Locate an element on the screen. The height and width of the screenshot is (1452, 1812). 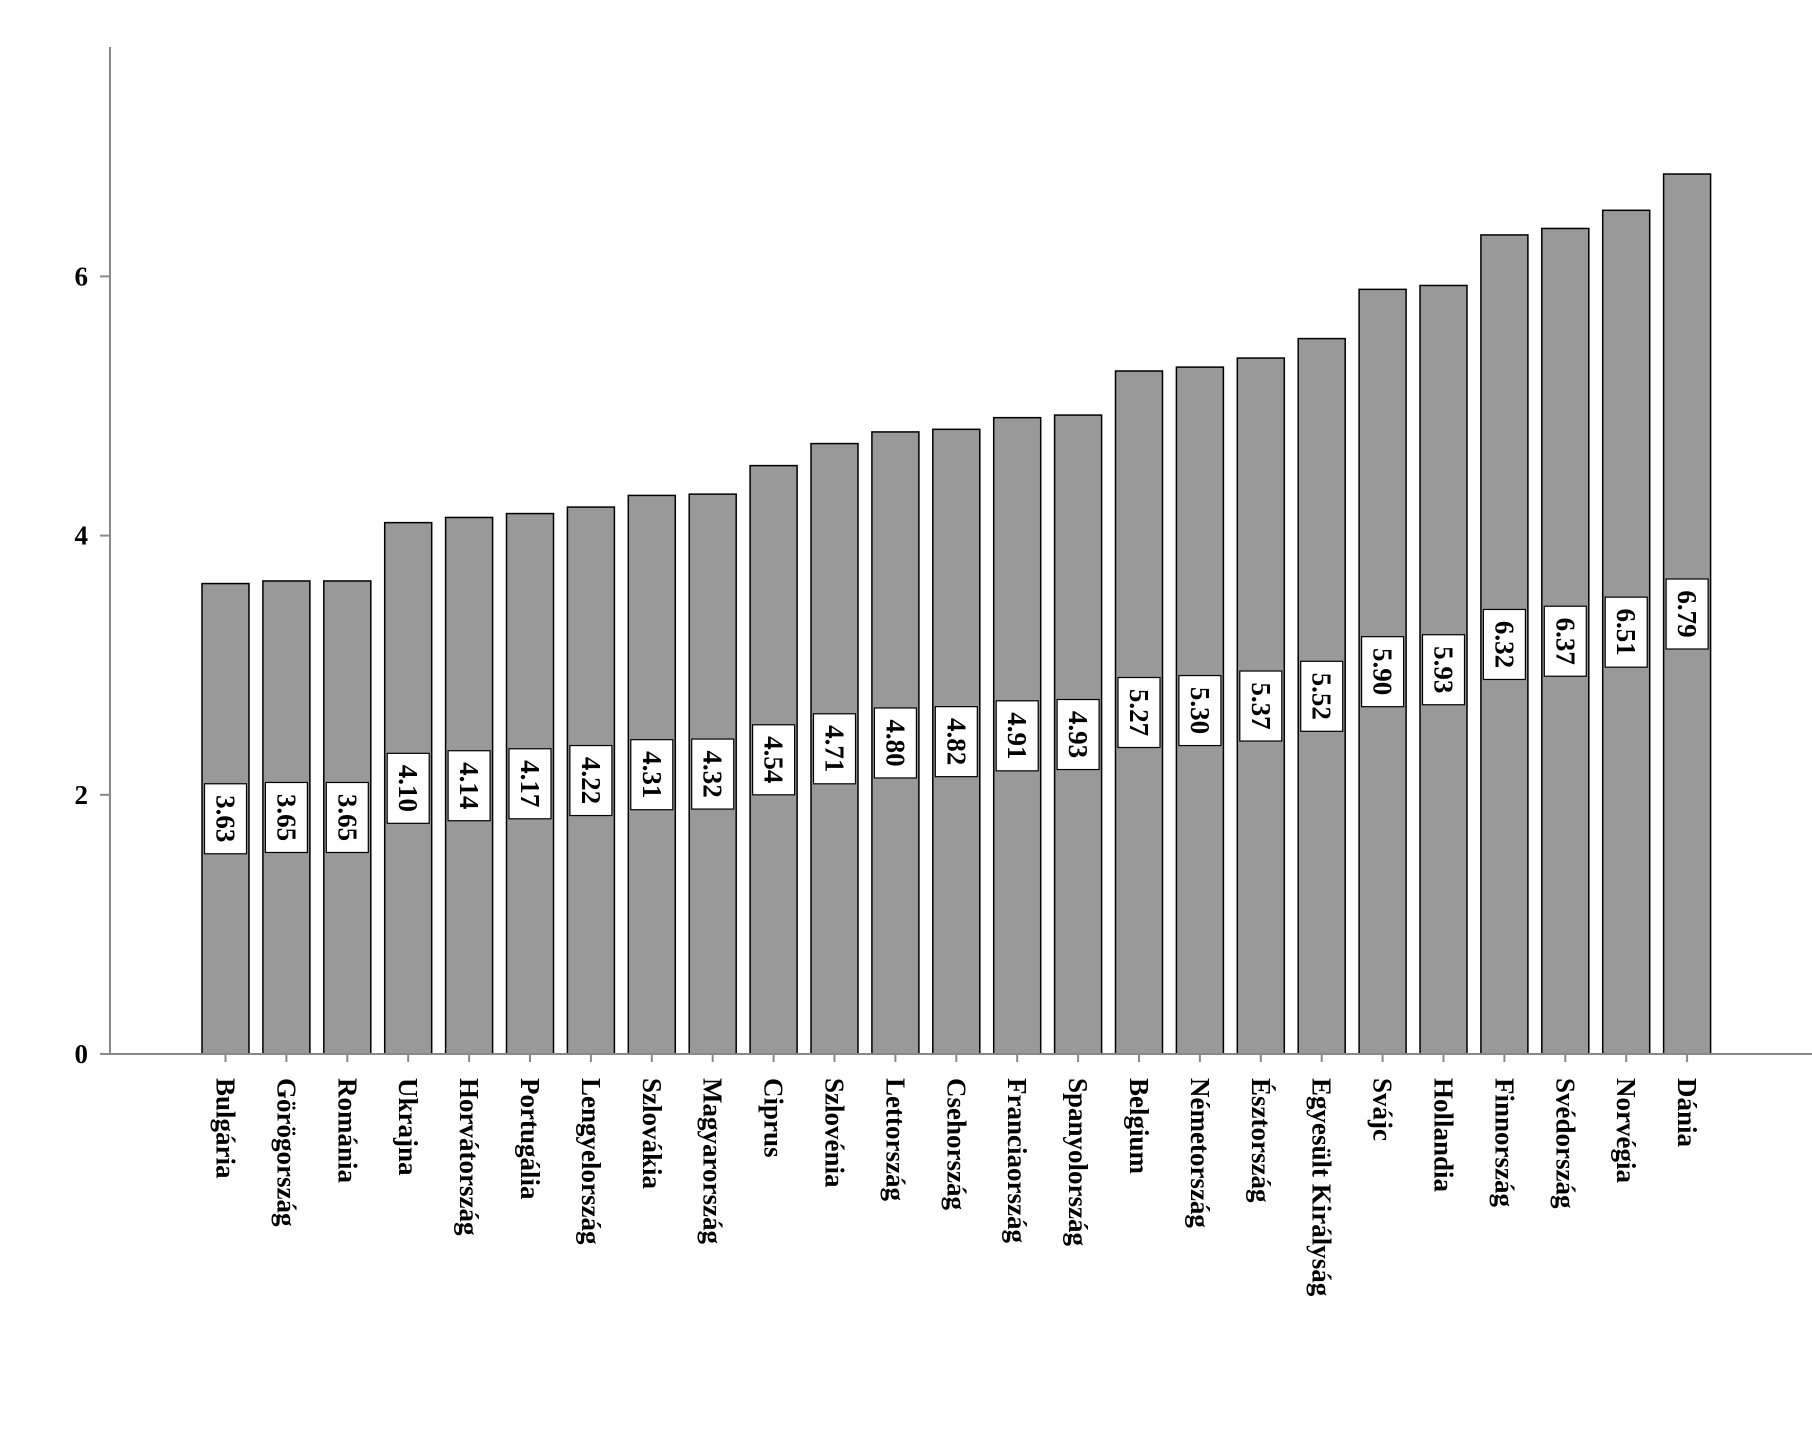
value-label: 5.93 is located at coordinates (1444, 669).